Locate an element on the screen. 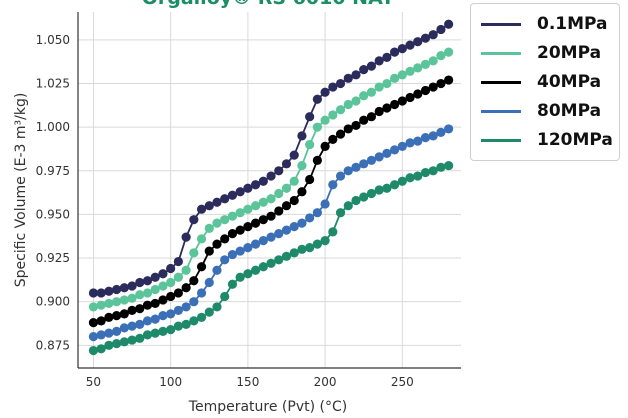 This screenshot has height=418, width=628. x-tick-label: 50 is located at coordinates (93, 382).